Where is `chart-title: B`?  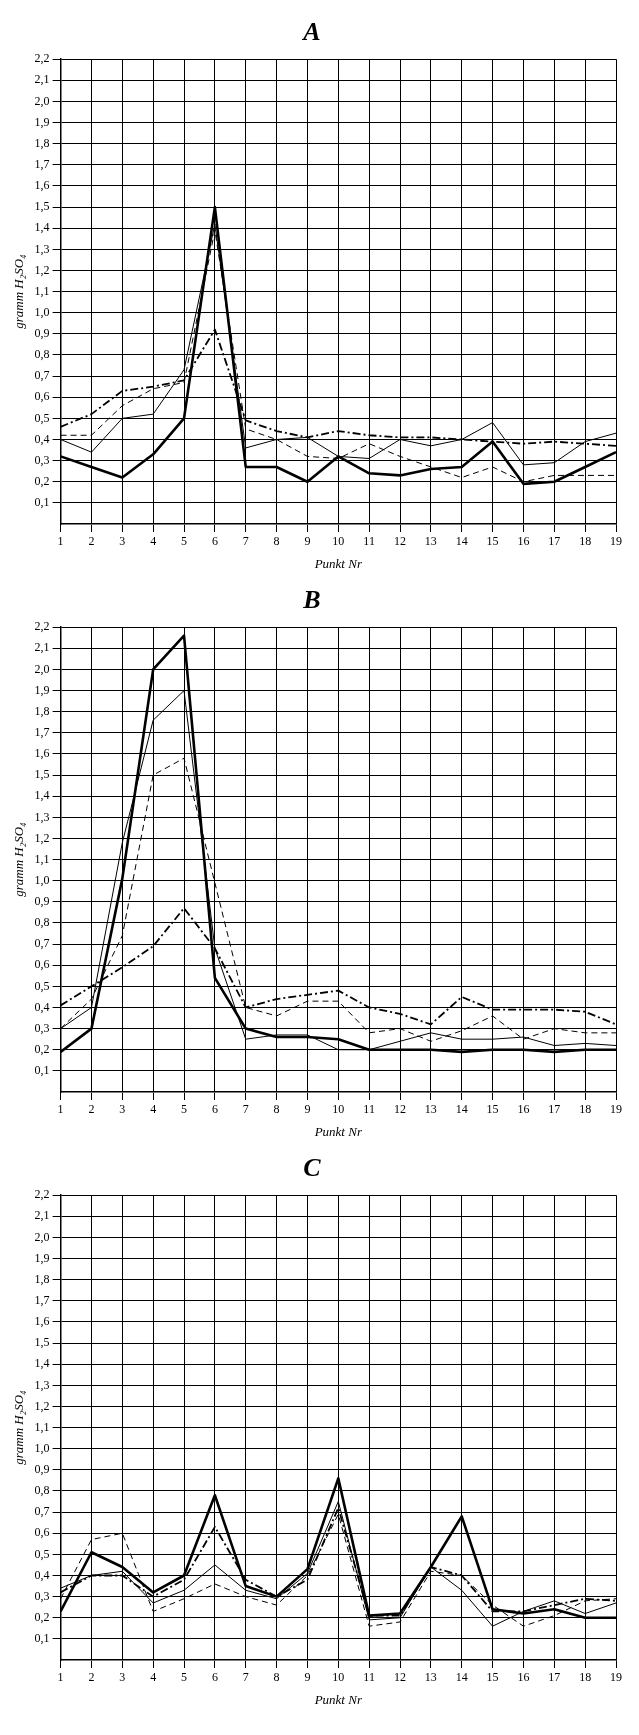 chart-title: B is located at coordinates (311, 600).